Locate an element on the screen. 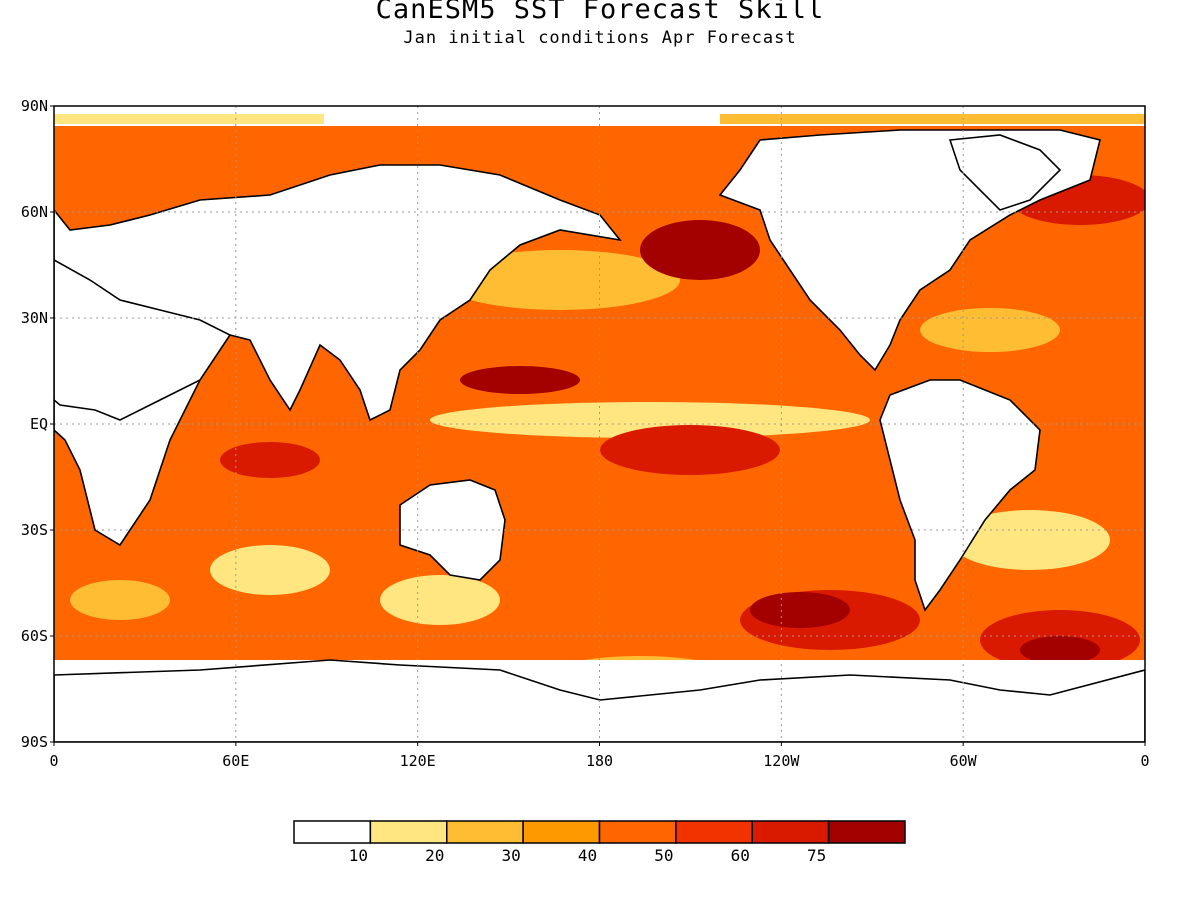 The width and height of the screenshot is (1200, 900). y-tick-label: 30N is located at coordinates (34, 318).